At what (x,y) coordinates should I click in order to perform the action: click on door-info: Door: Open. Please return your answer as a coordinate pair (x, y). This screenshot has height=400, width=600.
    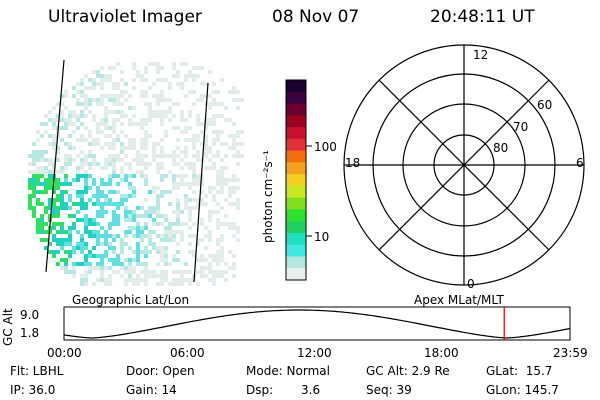
    Looking at the image, I should click on (160, 371).